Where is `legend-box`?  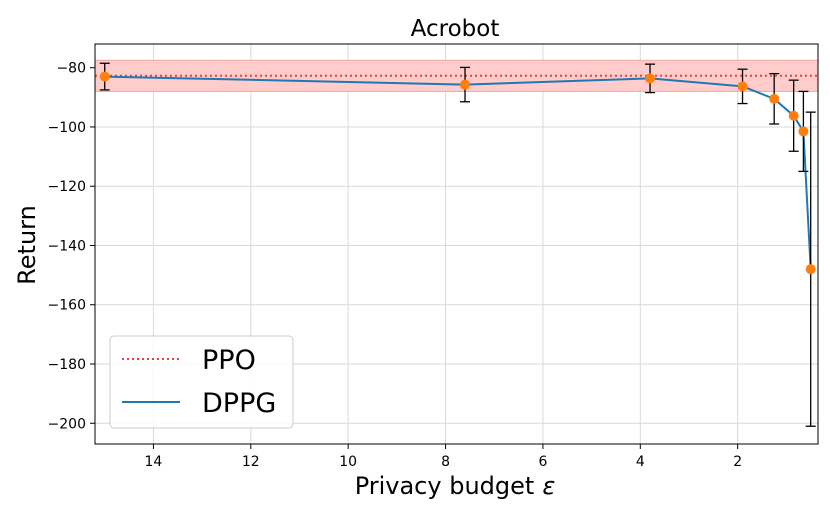 legend-box is located at coordinates (201, 382).